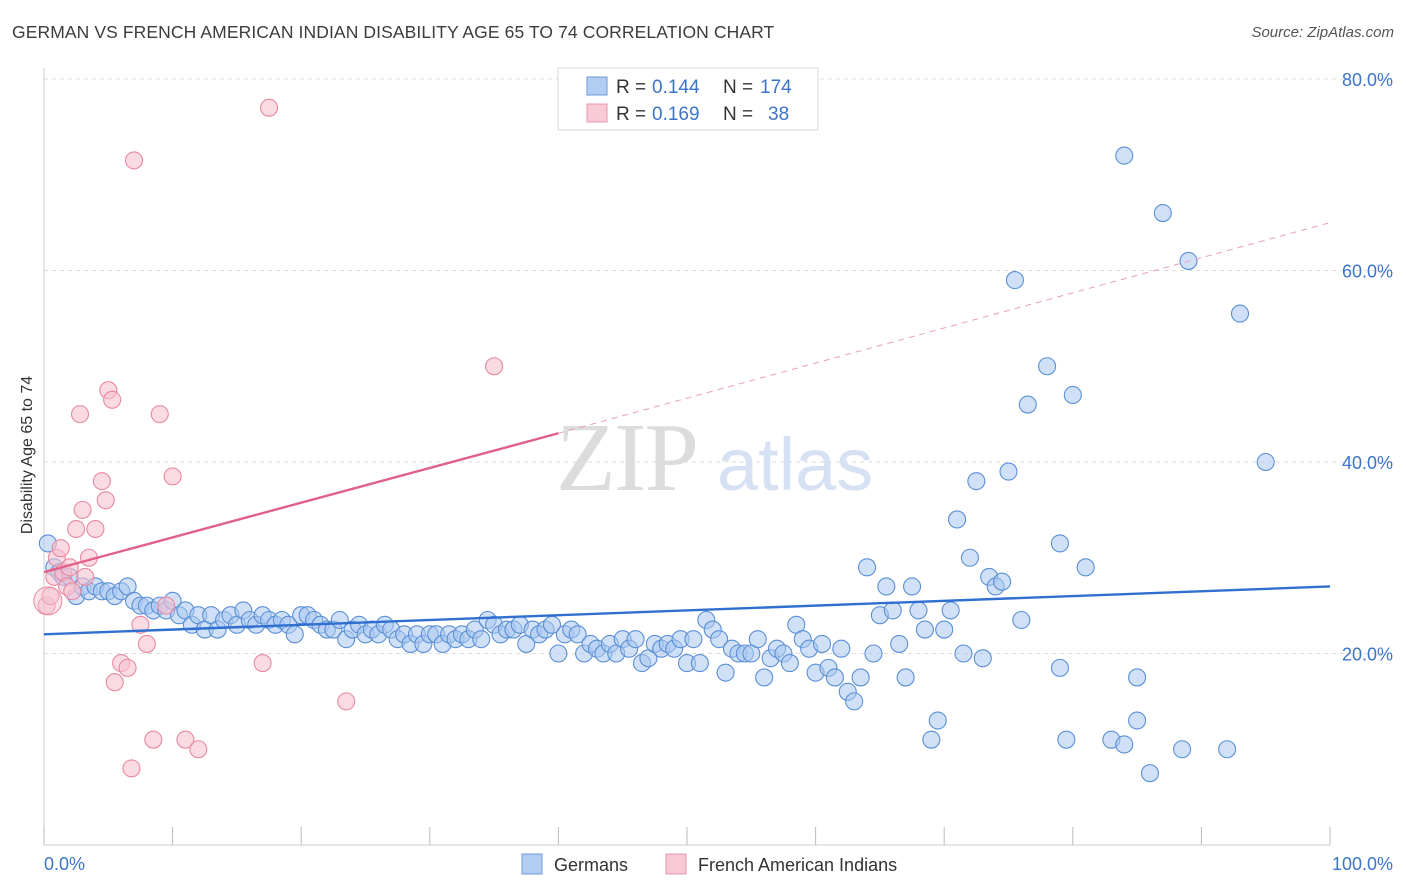  I want to click on legend-swatch-french, so click(597, 113).